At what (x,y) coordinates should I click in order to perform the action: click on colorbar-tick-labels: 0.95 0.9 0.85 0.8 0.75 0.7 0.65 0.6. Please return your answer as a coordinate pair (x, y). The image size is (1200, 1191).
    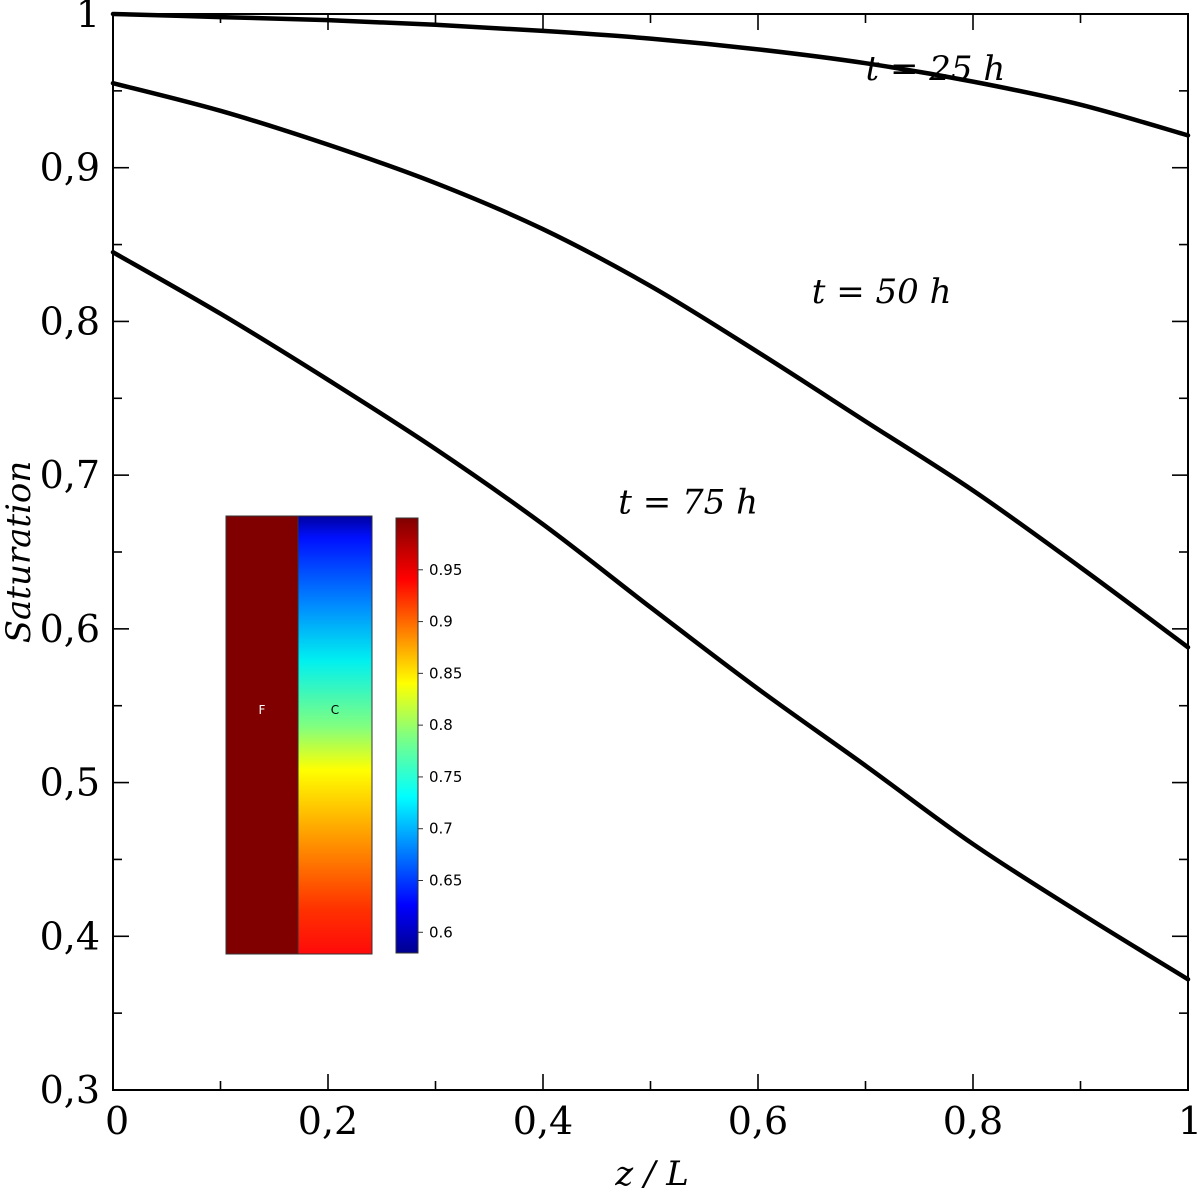
    Looking at the image, I should click on (440, 751).